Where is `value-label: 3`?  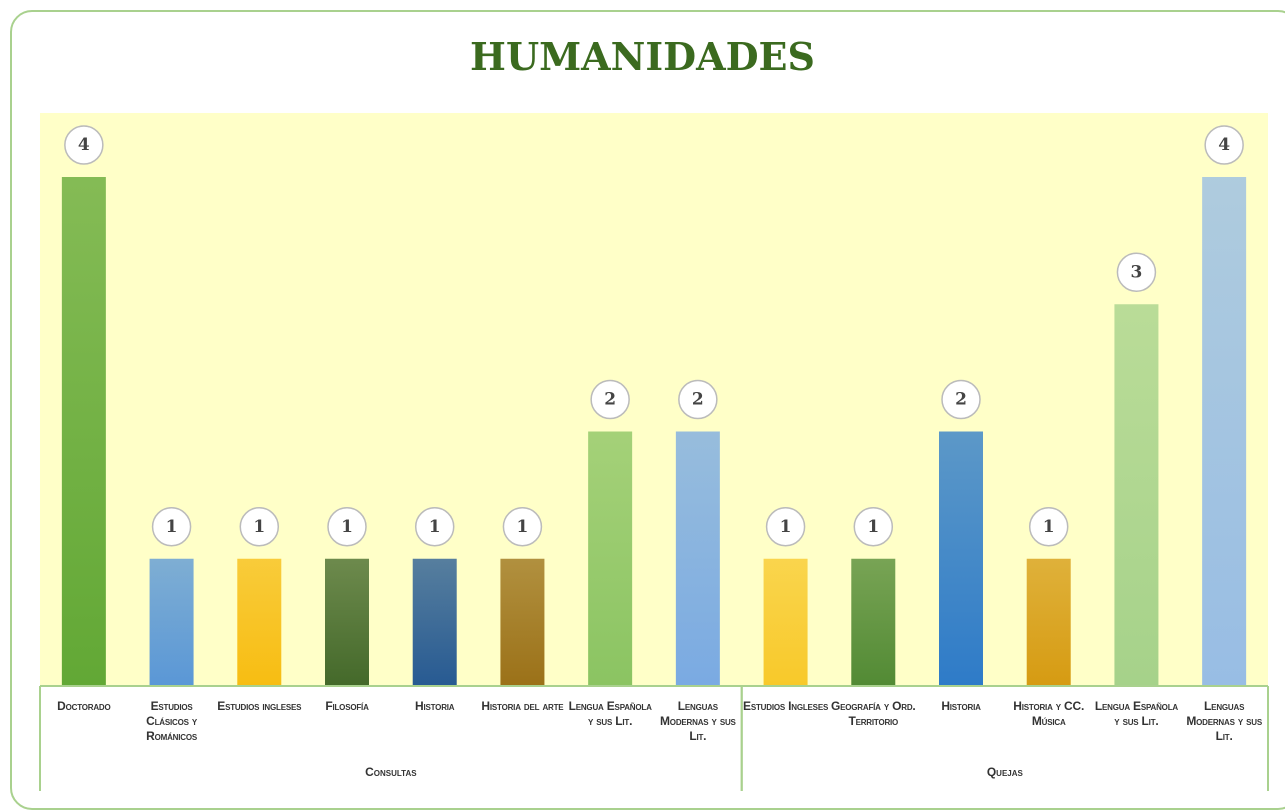 value-label: 3 is located at coordinates (1137, 272).